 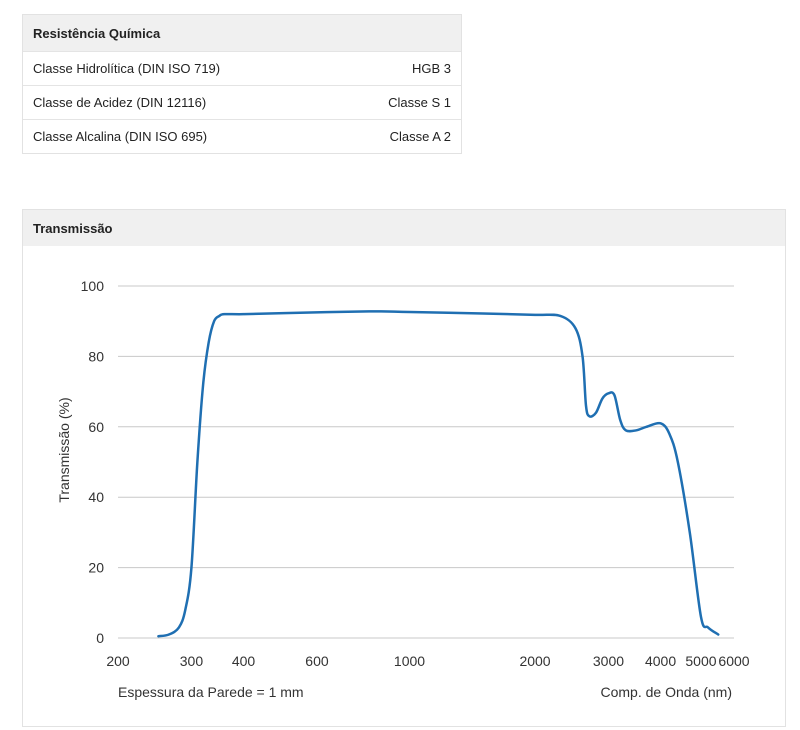 What do you see at coordinates (120, 136) in the screenshot?
I see `row-label: Classe Alcalina (DIN ISO 695)` at bounding box center [120, 136].